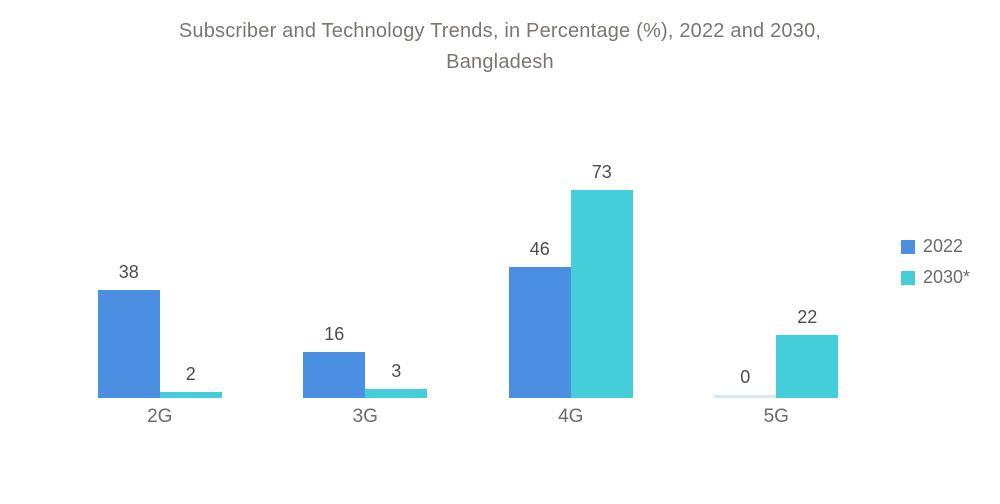 The height and width of the screenshot is (504, 1000). What do you see at coordinates (745, 377) in the screenshot?
I see `bar-value-label: 0` at bounding box center [745, 377].